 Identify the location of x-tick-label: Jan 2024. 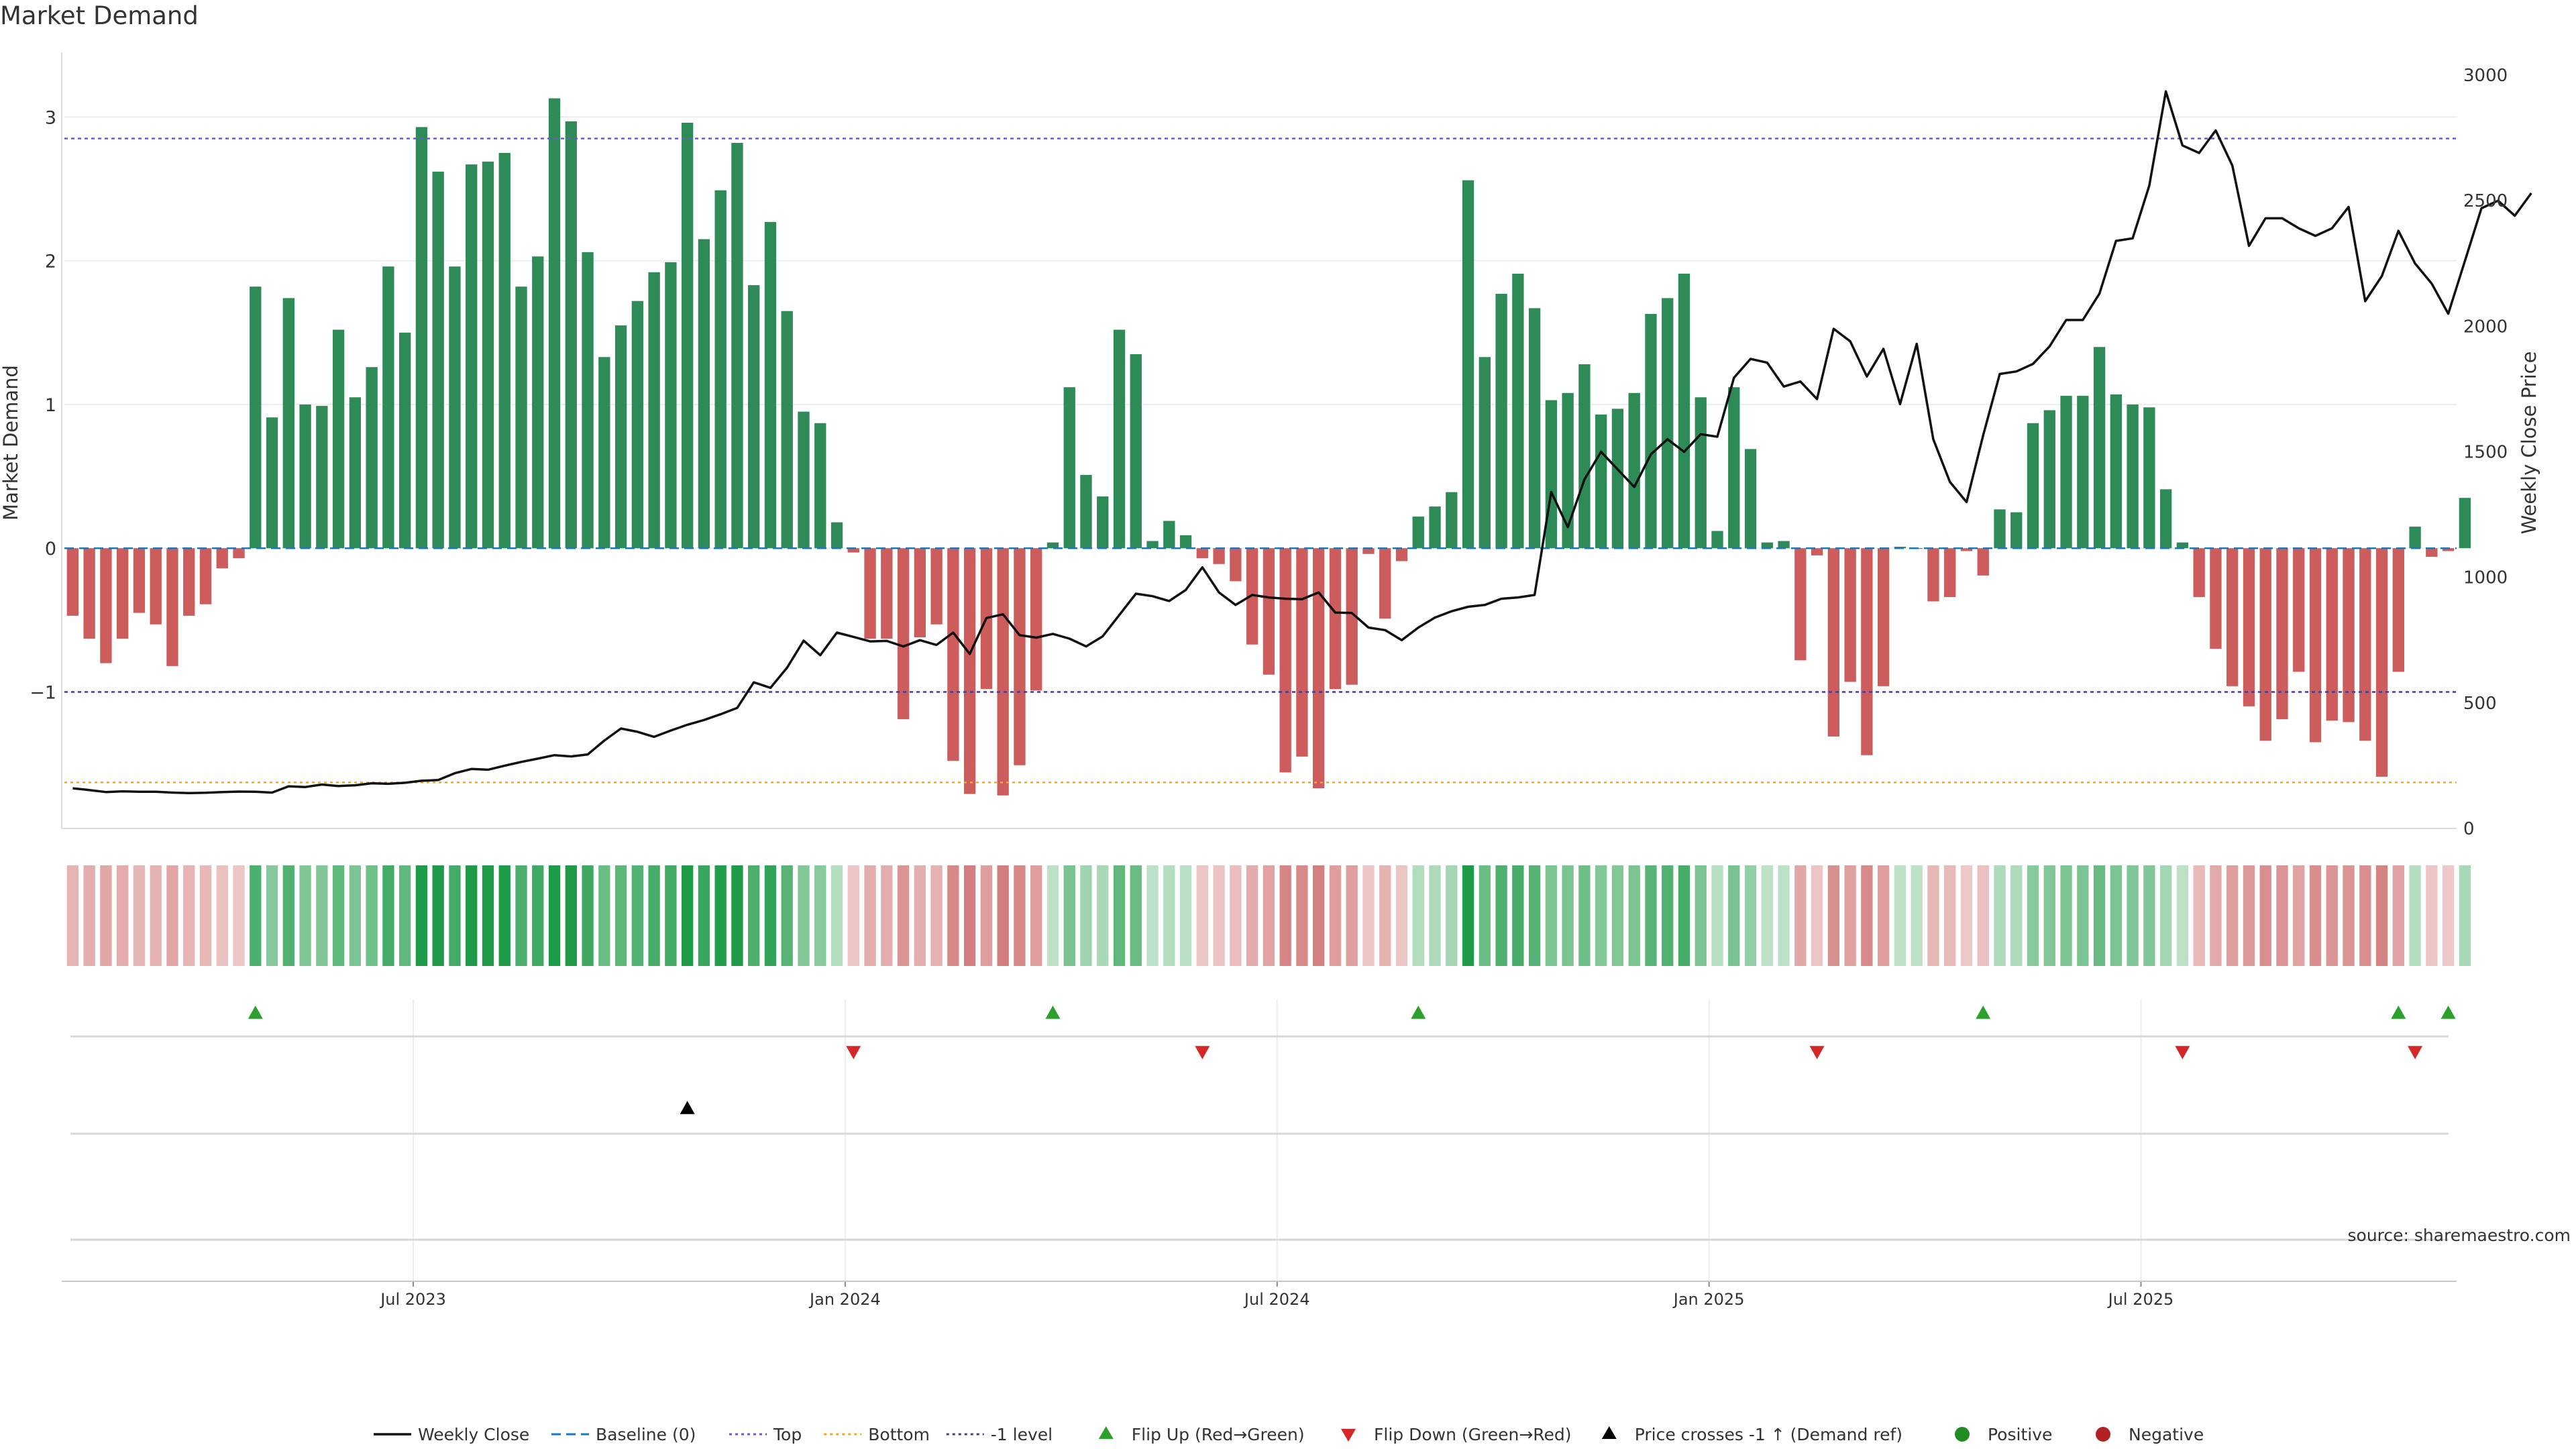
(844, 1299).